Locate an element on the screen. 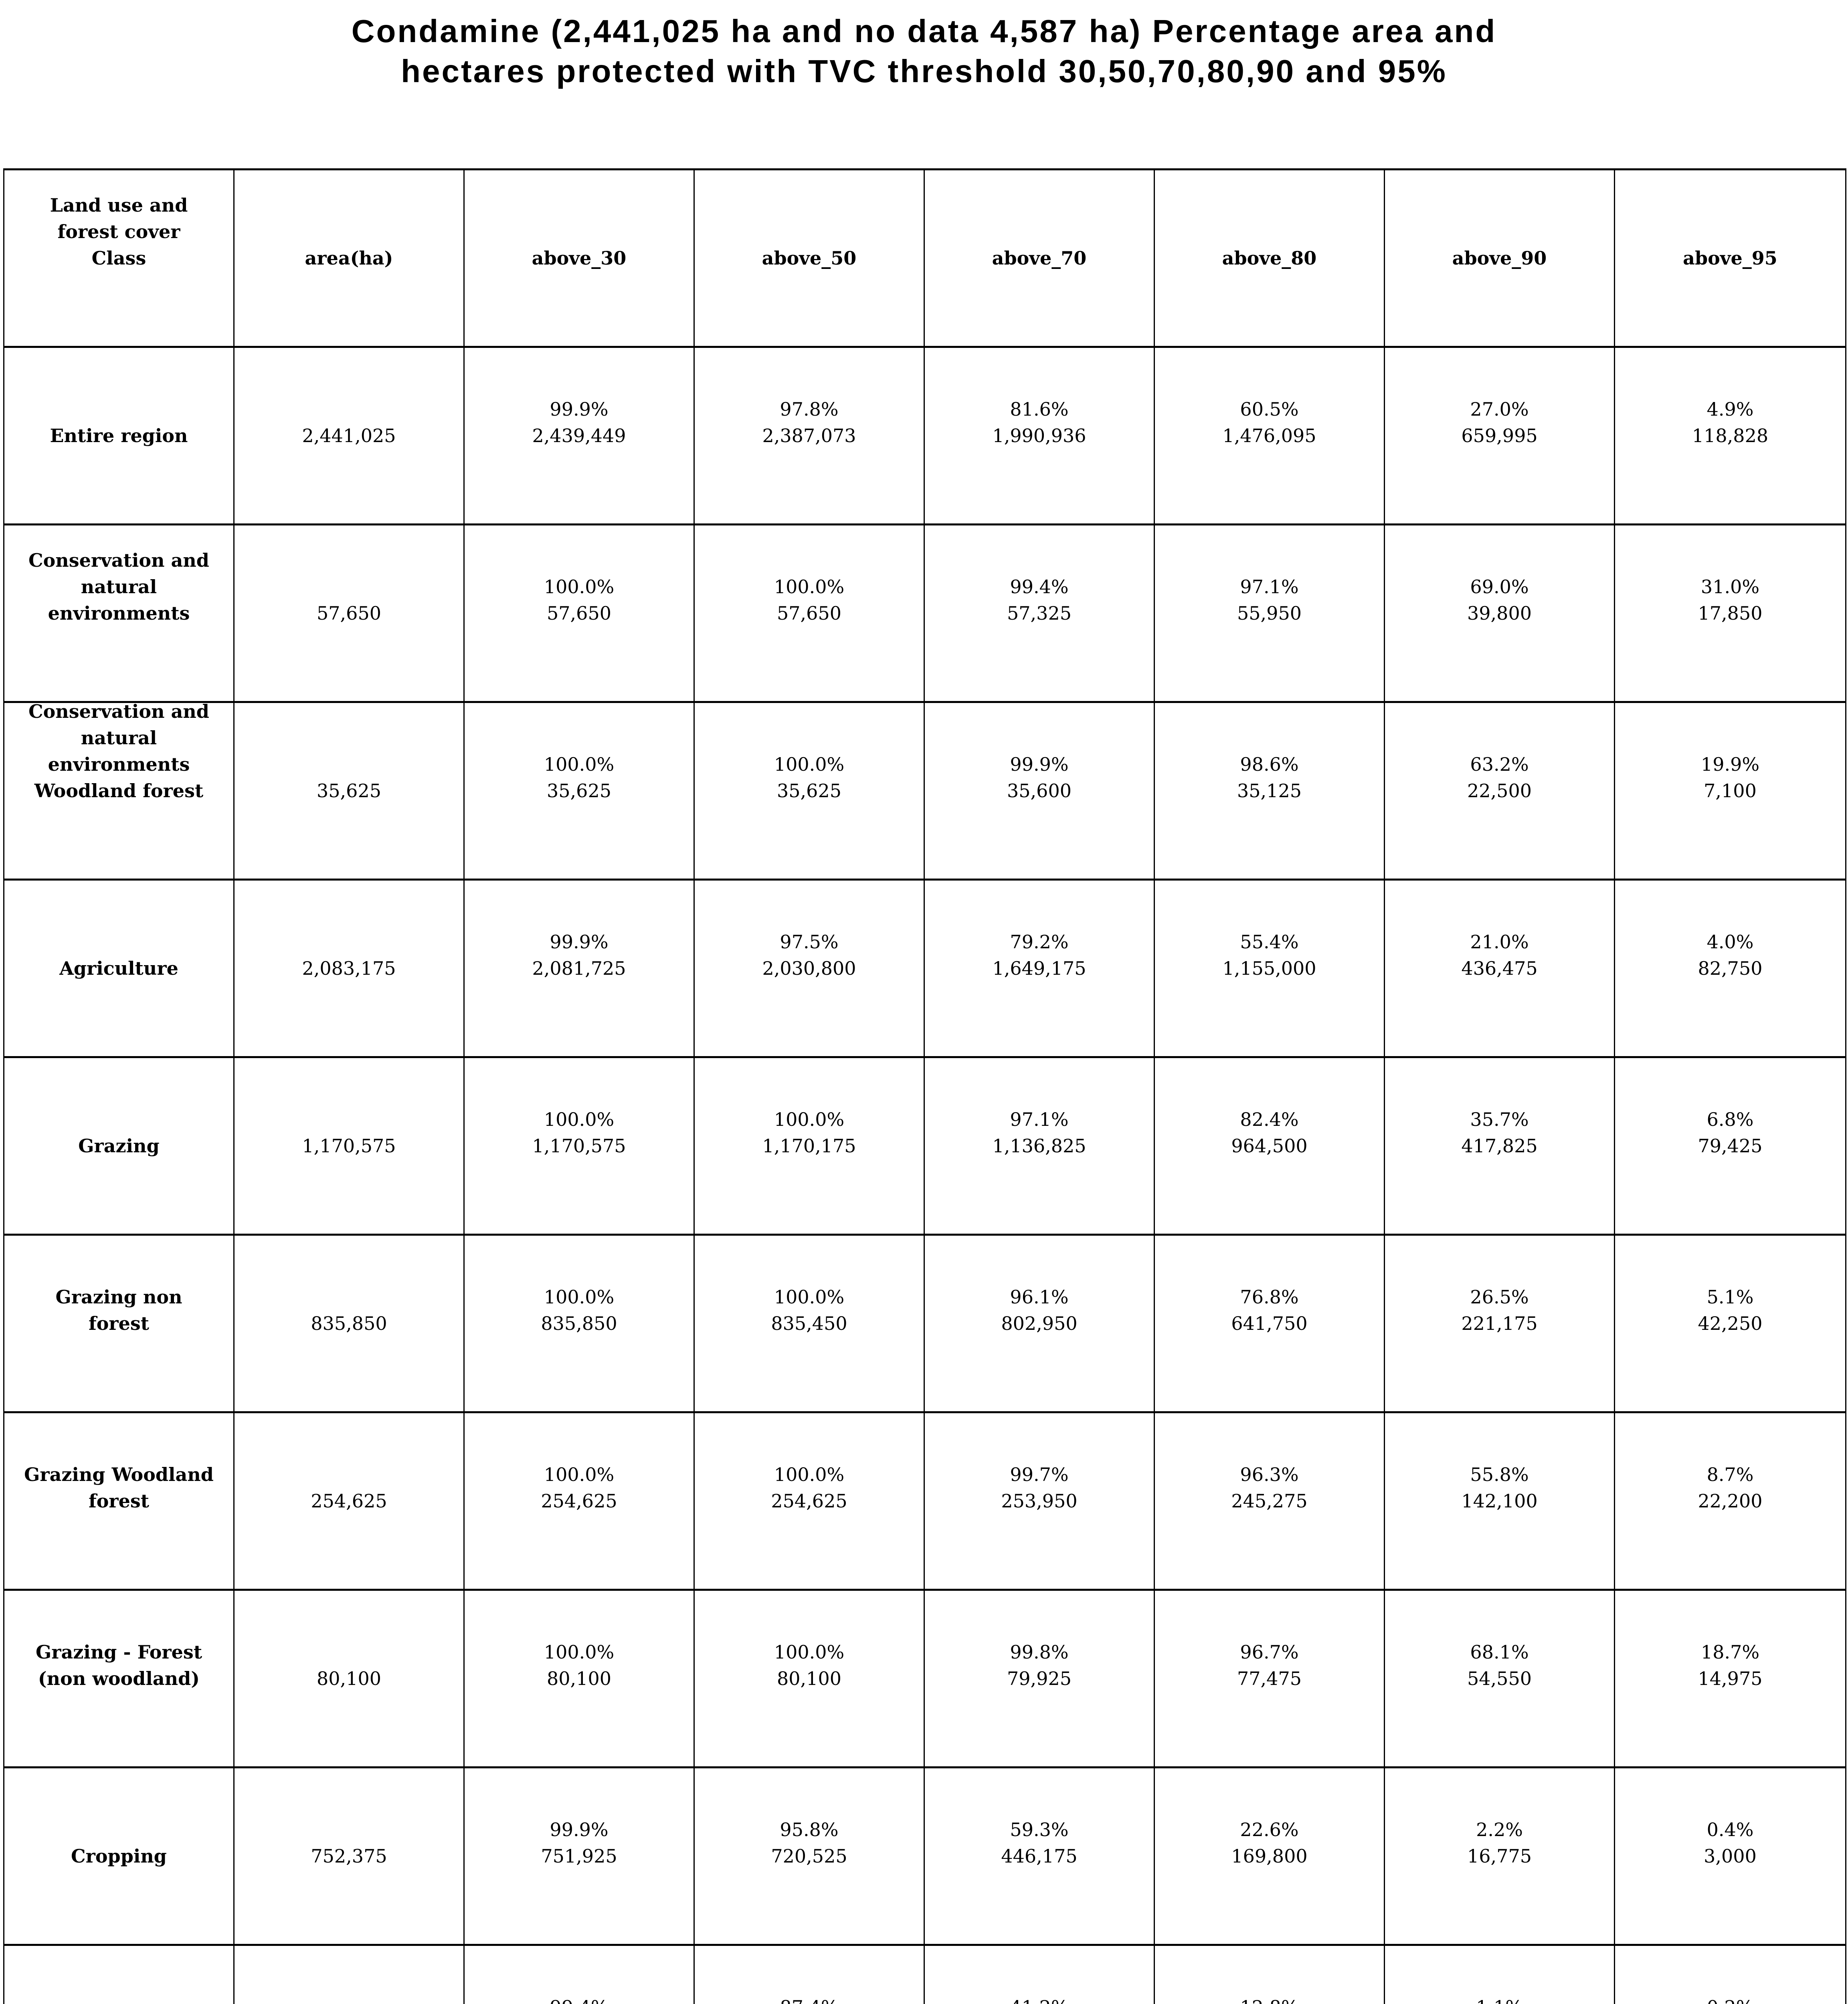 Image resolution: width=1848 pixels, height=2004 pixels. hectares-value: 1,136,825 is located at coordinates (1039, 1146).